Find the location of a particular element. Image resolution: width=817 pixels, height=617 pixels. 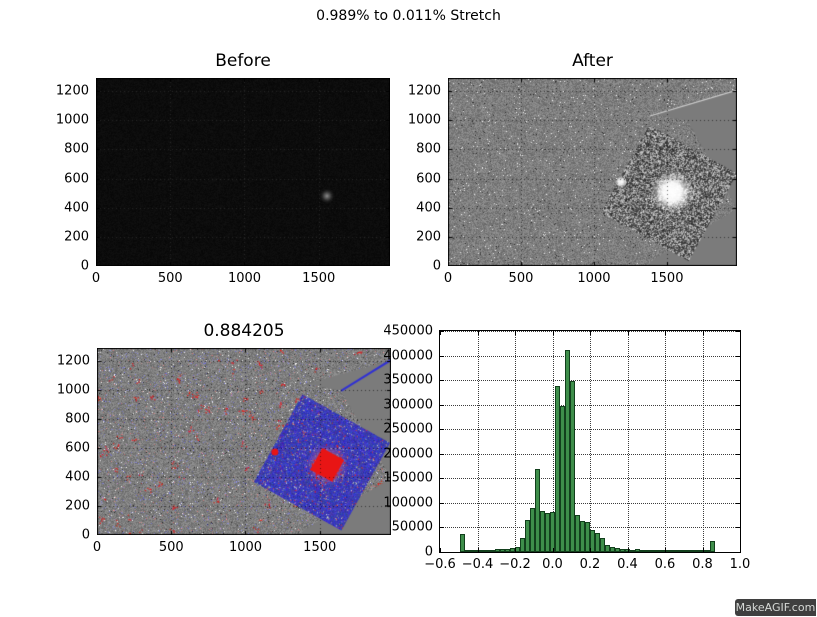

tick-label: 1.0 is located at coordinates (740, 564).